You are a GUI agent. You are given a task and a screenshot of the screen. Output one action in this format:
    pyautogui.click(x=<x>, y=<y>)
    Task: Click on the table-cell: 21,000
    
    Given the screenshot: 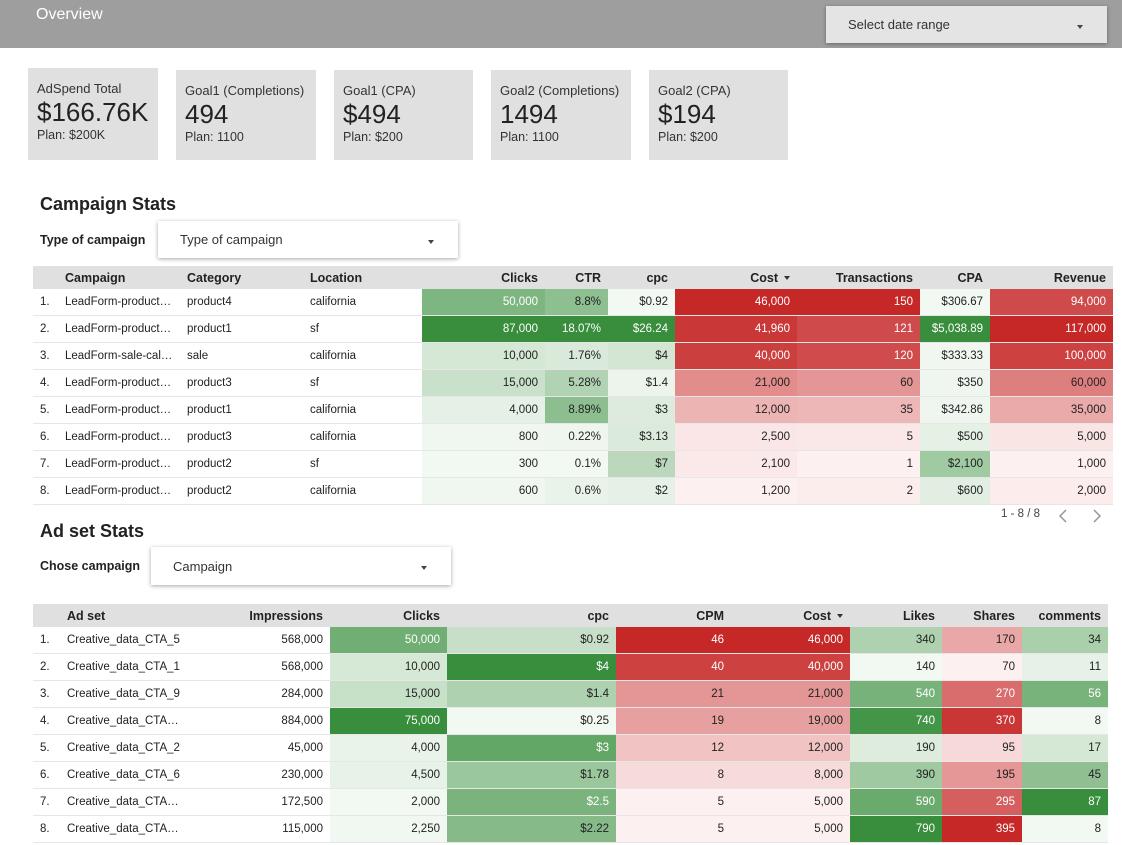 What is the action you would take?
    pyautogui.click(x=736, y=383)
    